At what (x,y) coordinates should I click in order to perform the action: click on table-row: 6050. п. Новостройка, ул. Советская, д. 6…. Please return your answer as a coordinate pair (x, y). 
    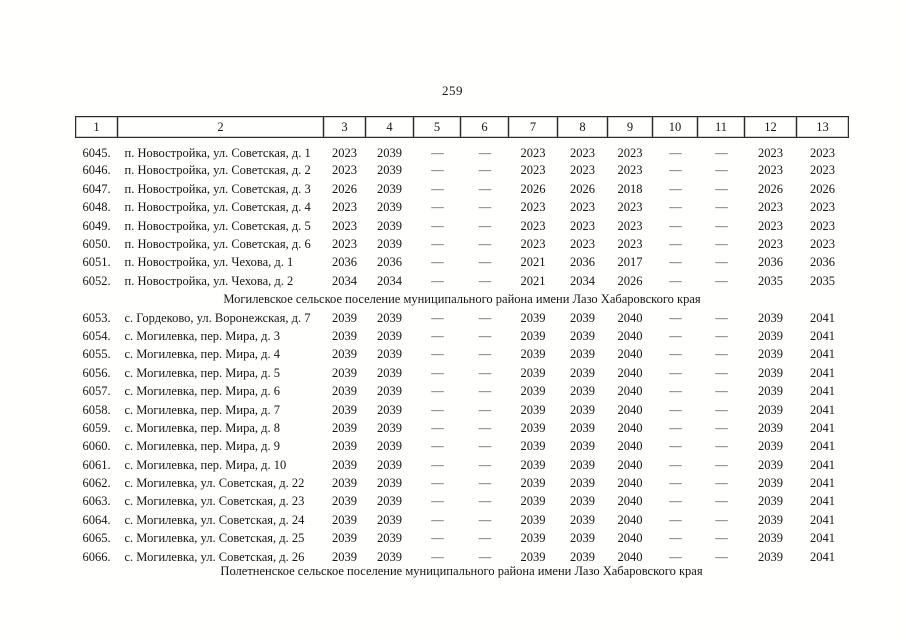
    Looking at the image, I should click on (462, 244).